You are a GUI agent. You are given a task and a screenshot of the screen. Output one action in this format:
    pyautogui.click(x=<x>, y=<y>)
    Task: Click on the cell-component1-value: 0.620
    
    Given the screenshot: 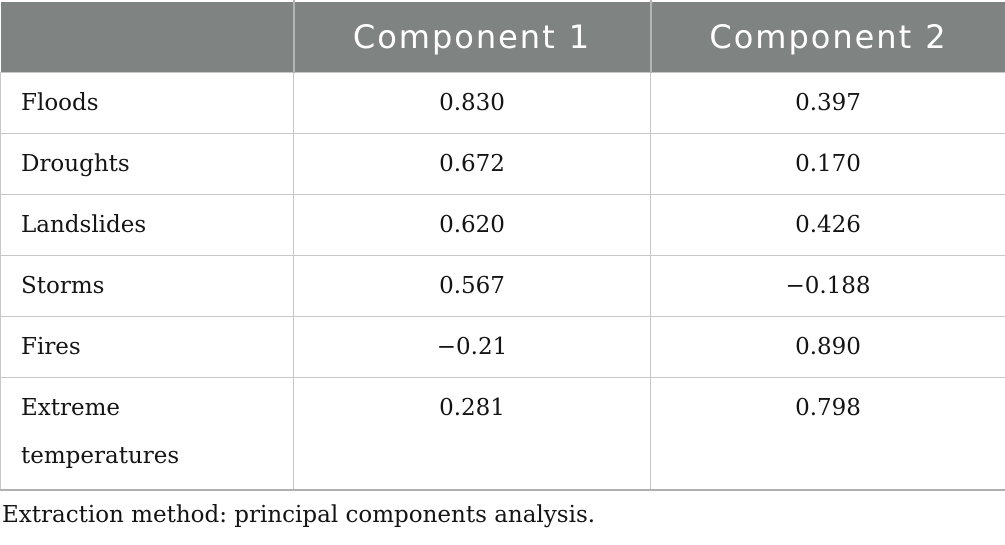 What is the action you would take?
    pyautogui.click(x=472, y=225)
    